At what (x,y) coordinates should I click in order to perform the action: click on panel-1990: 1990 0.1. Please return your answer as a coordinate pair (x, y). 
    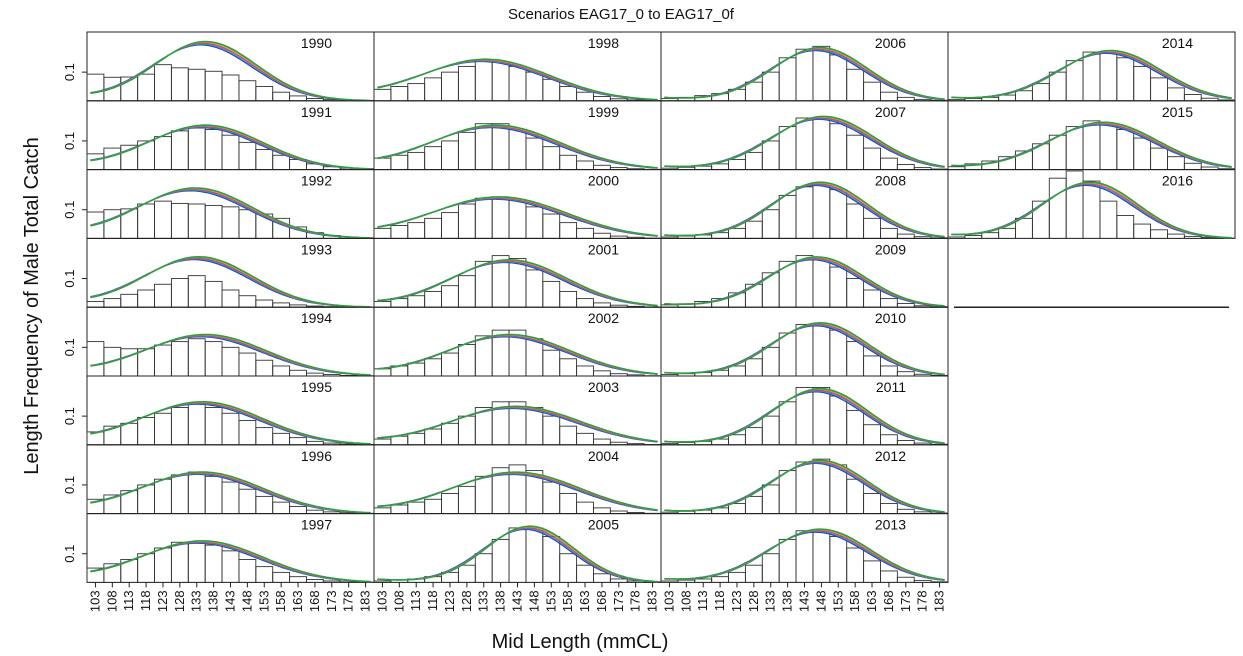
    Looking at the image, I should click on (218, 66).